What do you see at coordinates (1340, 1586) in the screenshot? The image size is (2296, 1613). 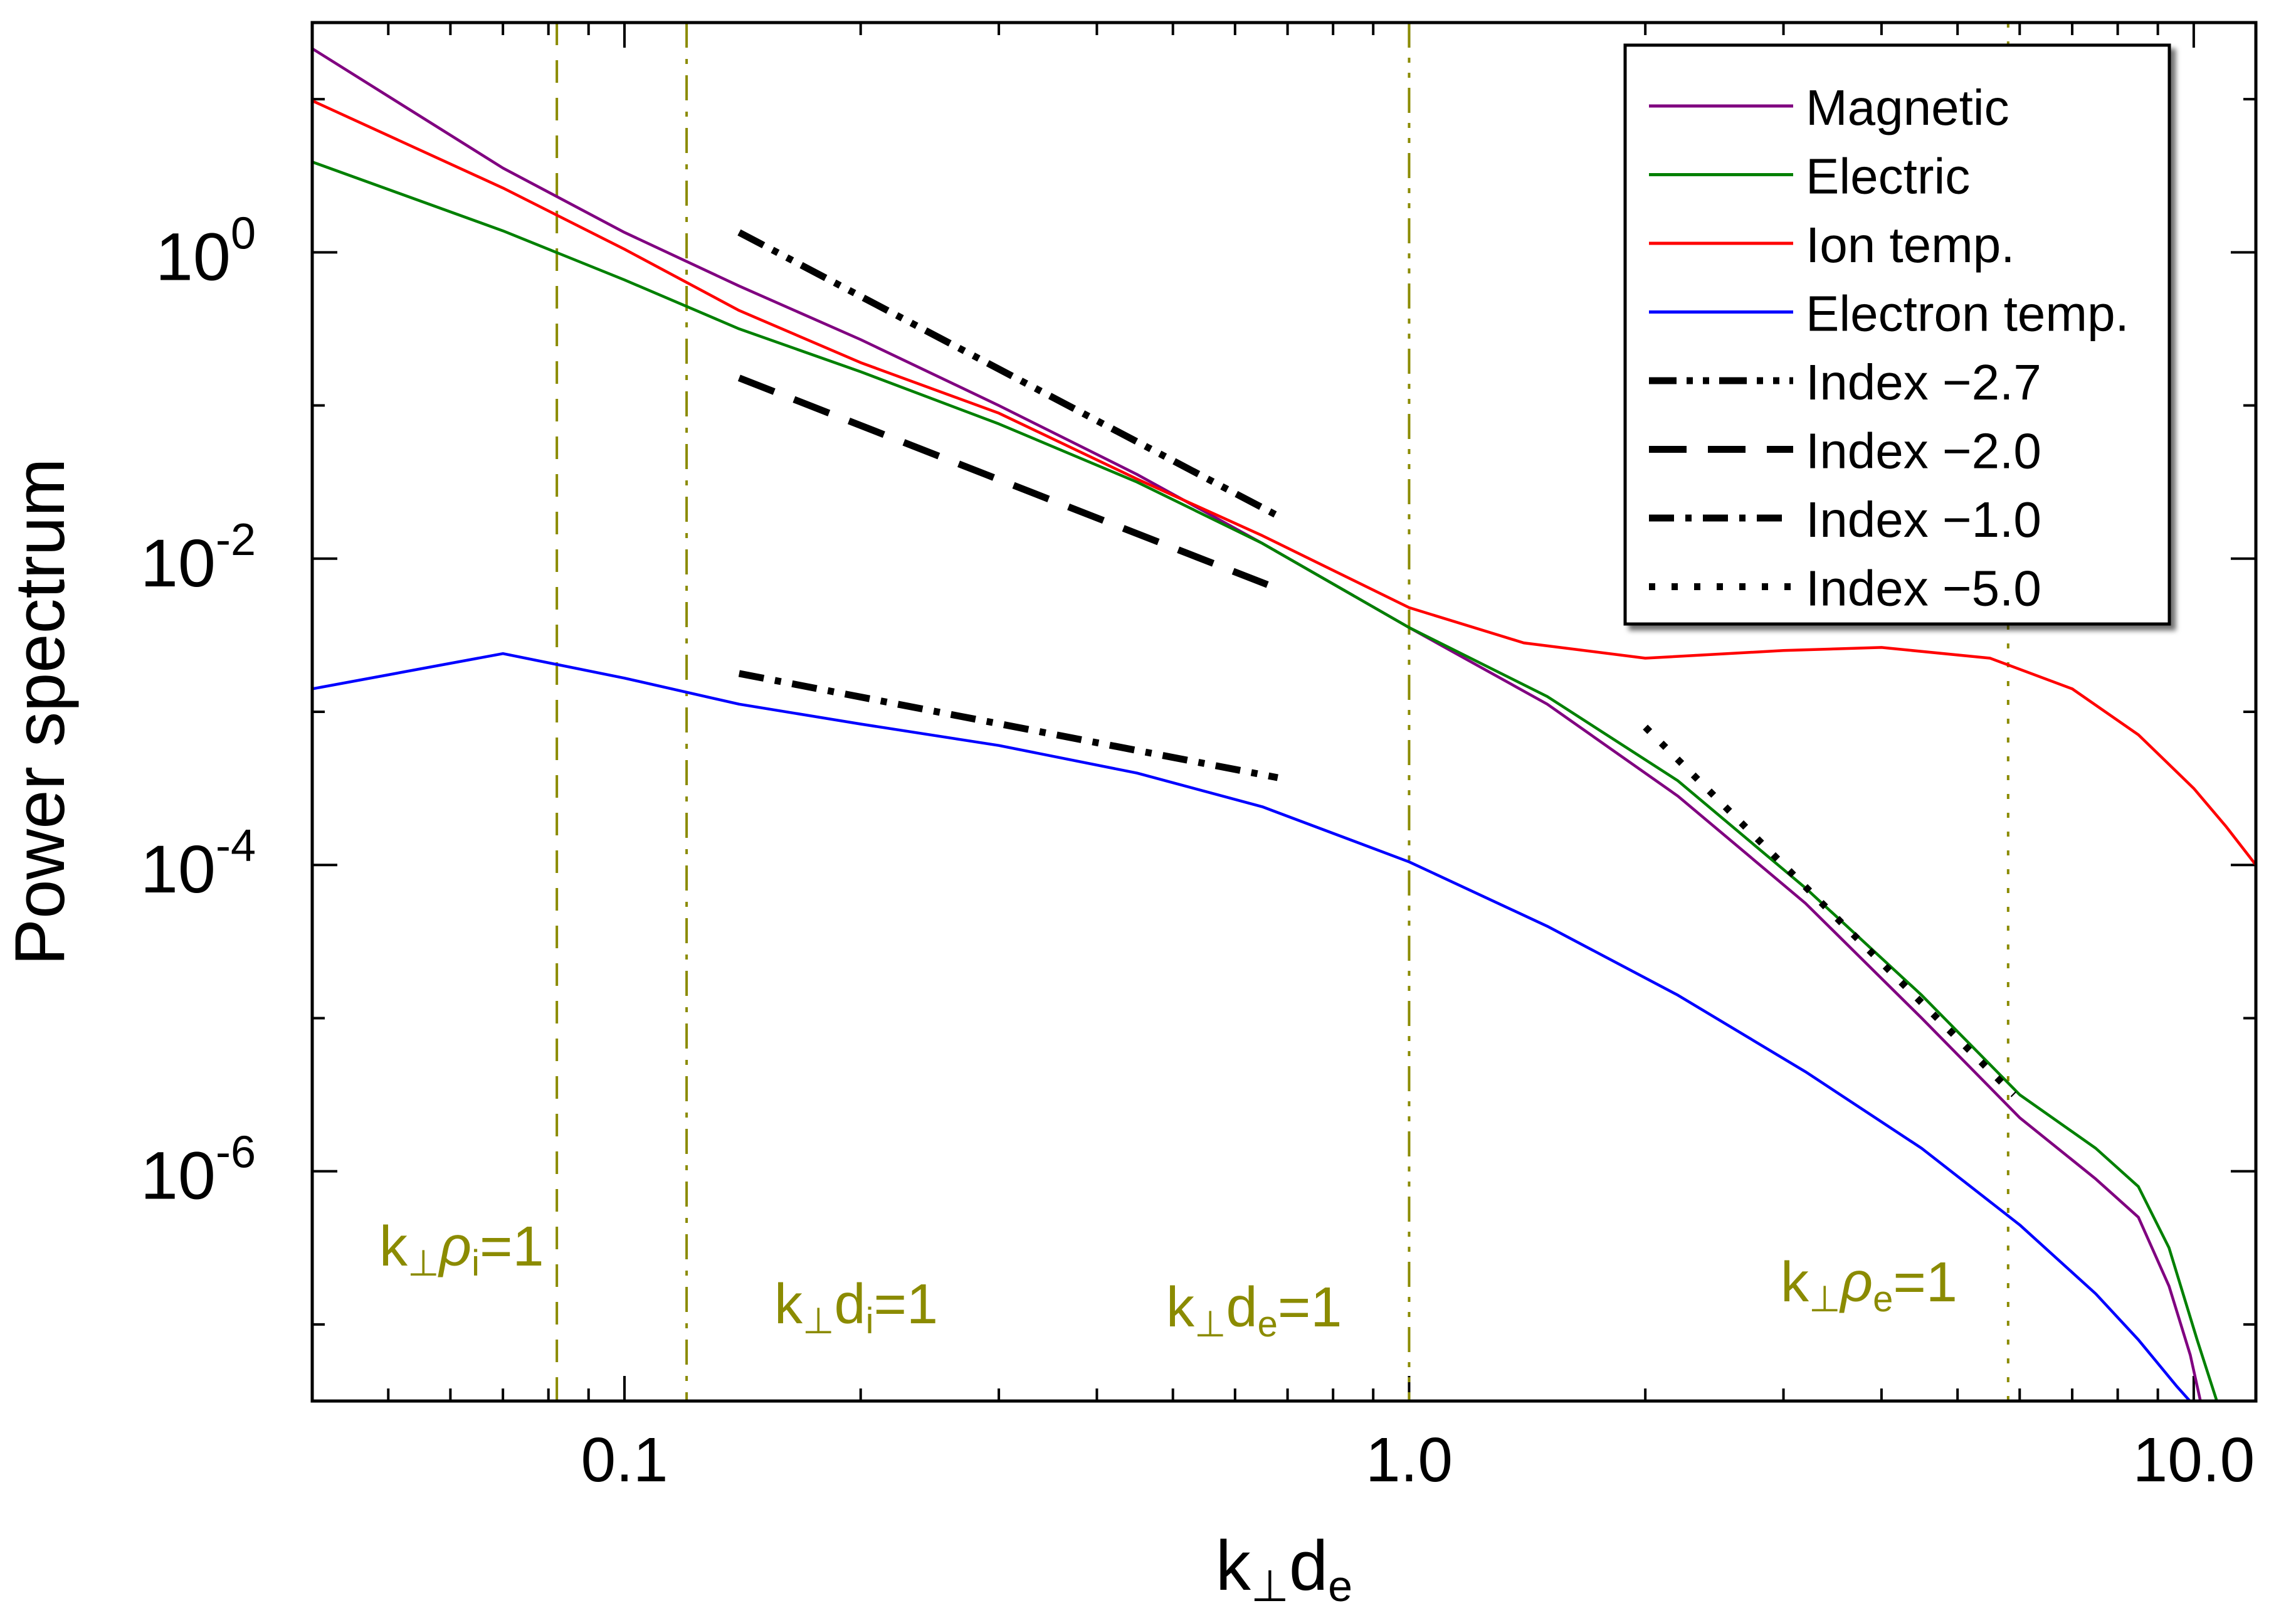 I see `x-axis-label-sub2: e` at bounding box center [1340, 1586].